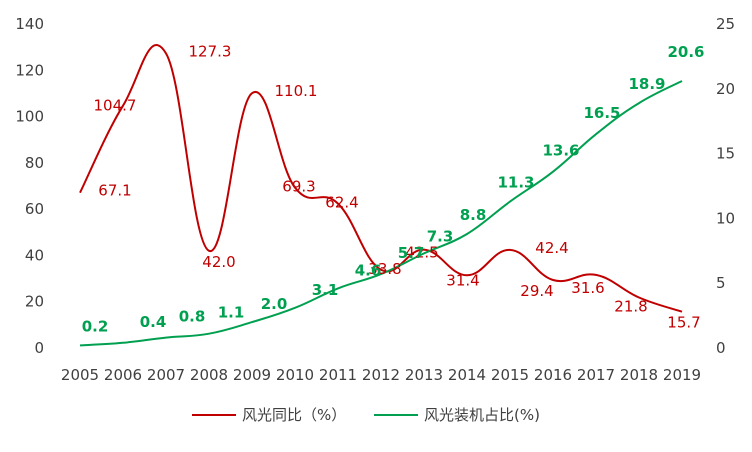  Describe the element at coordinates (725, 218) in the screenshot. I see `right-axis-tick-label: 10` at that location.